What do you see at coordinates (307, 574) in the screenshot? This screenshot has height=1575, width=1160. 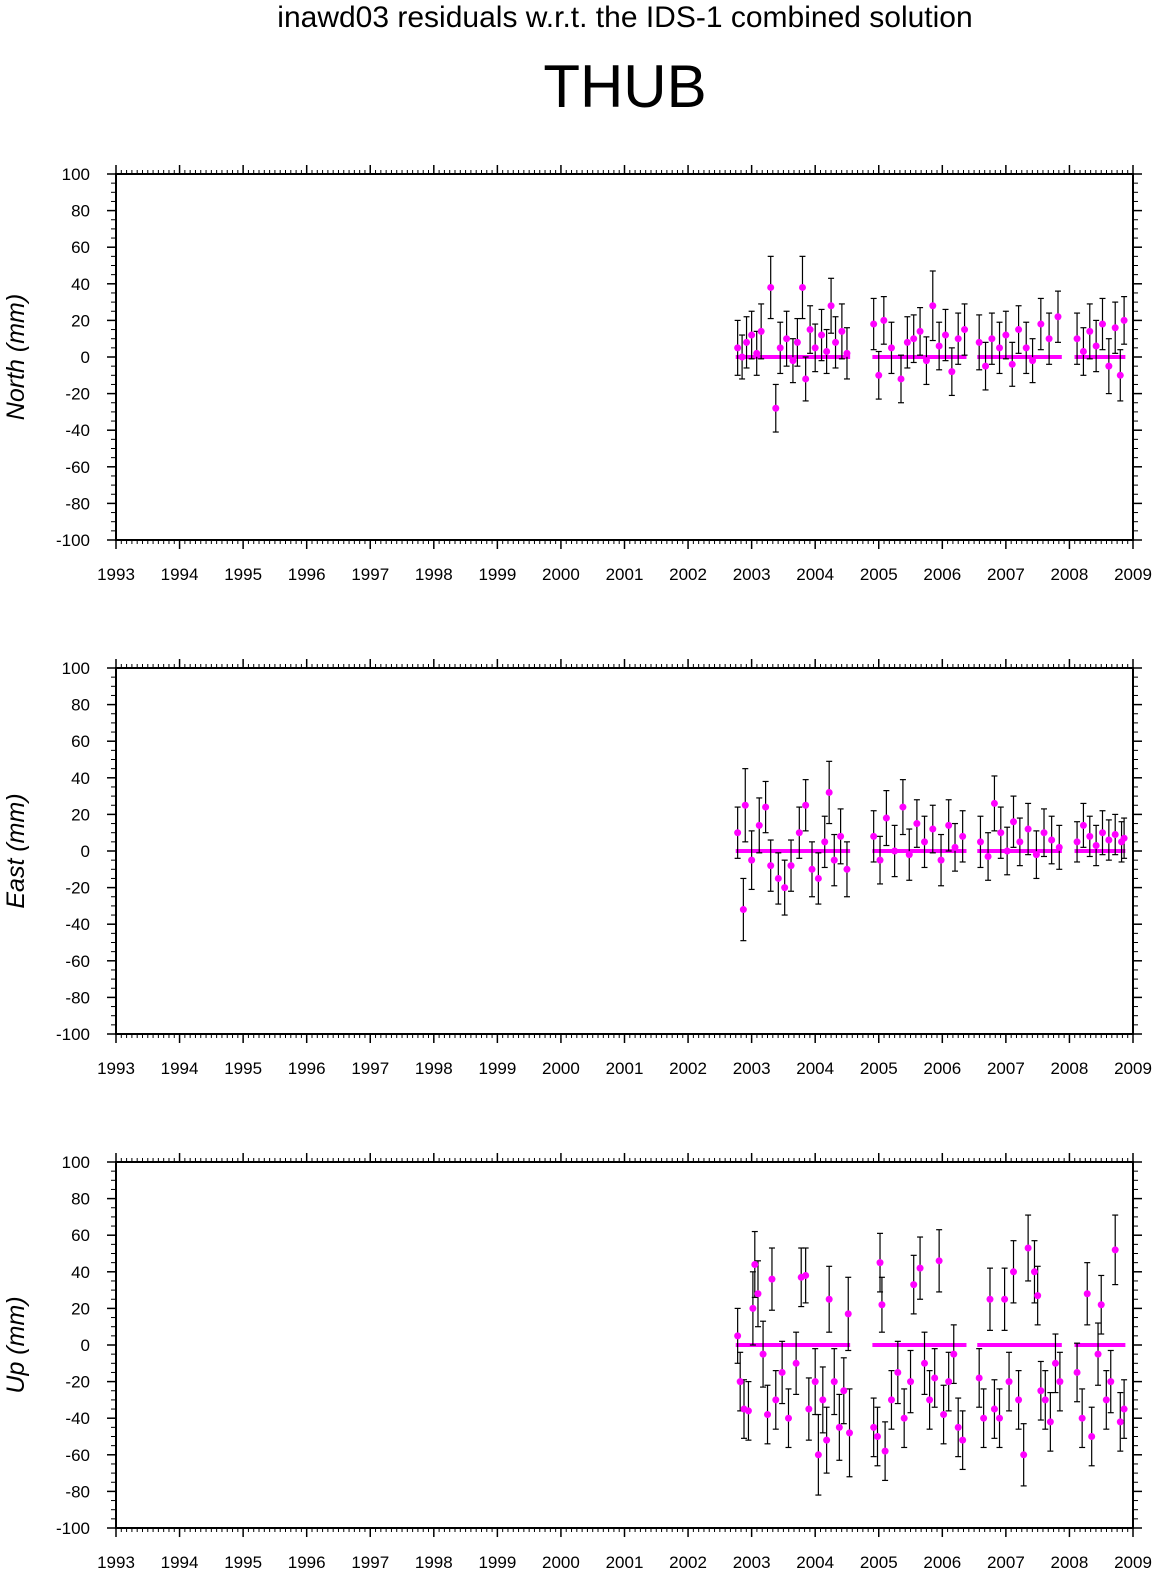 I see `north-x-tick-label: 1996` at bounding box center [307, 574].